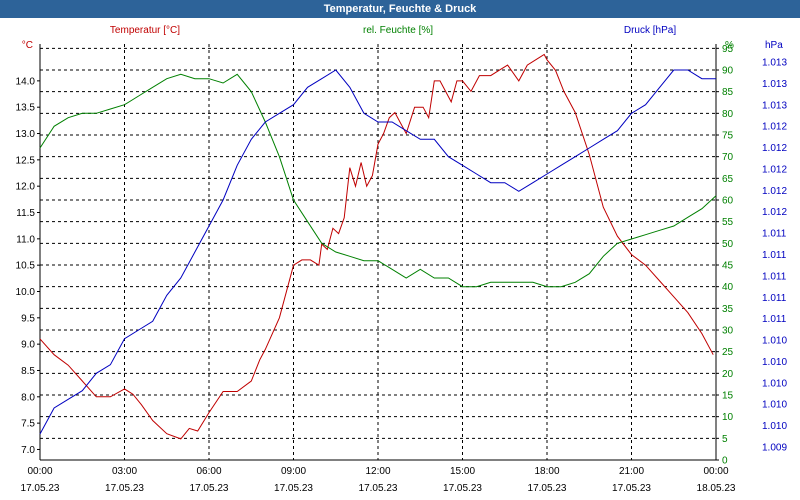 The image size is (800, 500). I want to click on humidity-tick-label: 50, so click(728, 244).